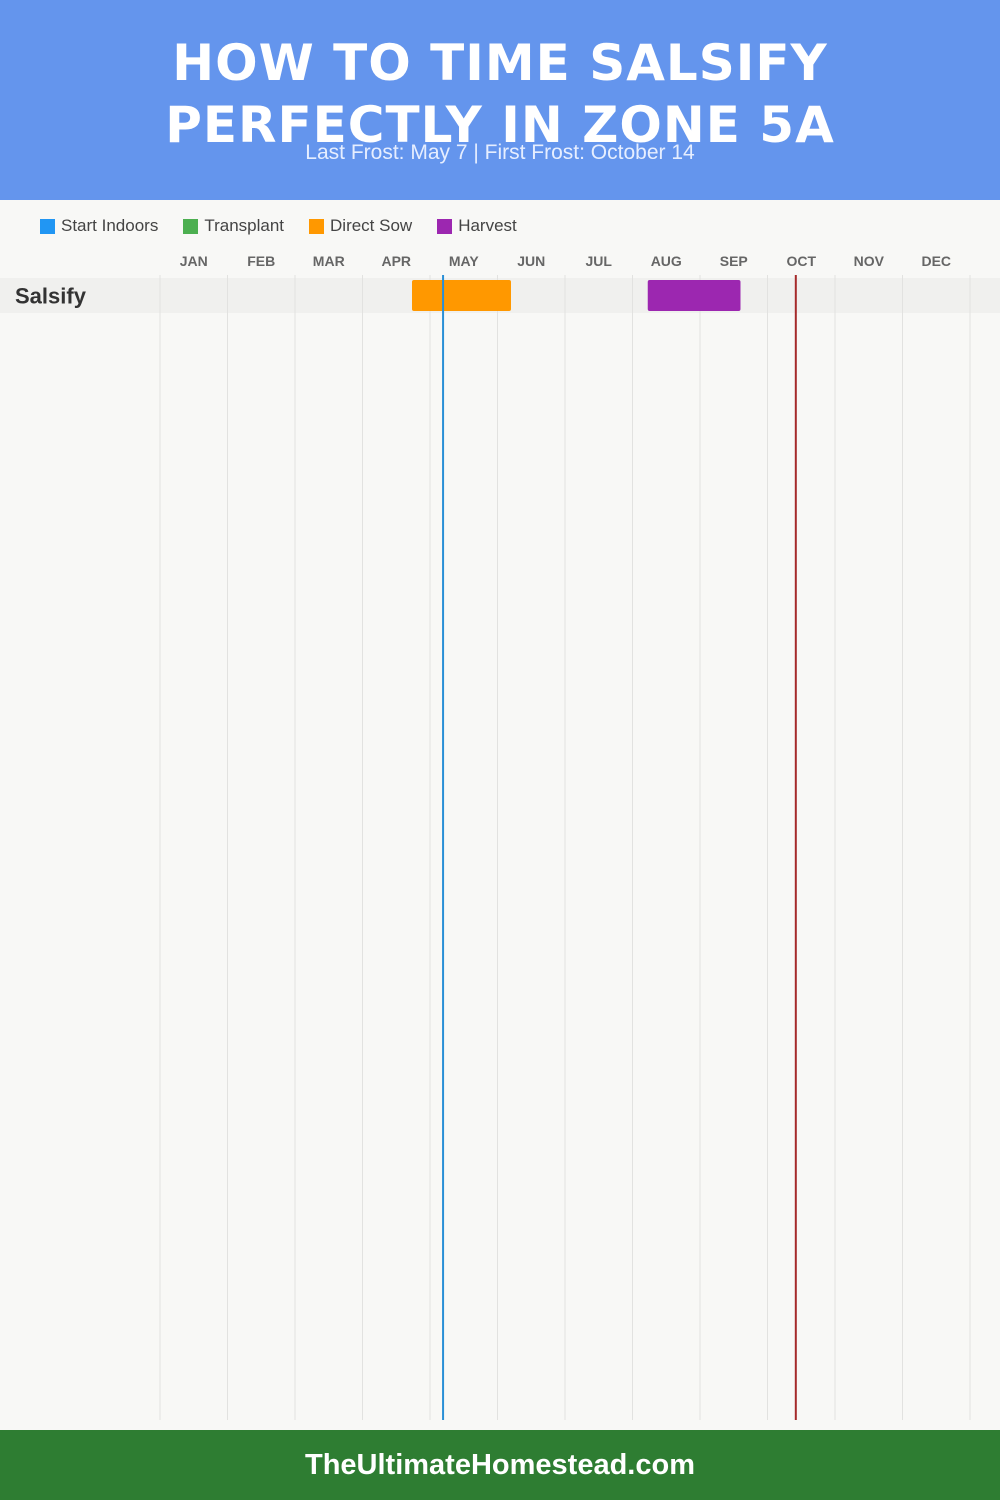  Describe the element at coordinates (869, 261) in the screenshot. I see `month-label-nov: NOV` at that location.